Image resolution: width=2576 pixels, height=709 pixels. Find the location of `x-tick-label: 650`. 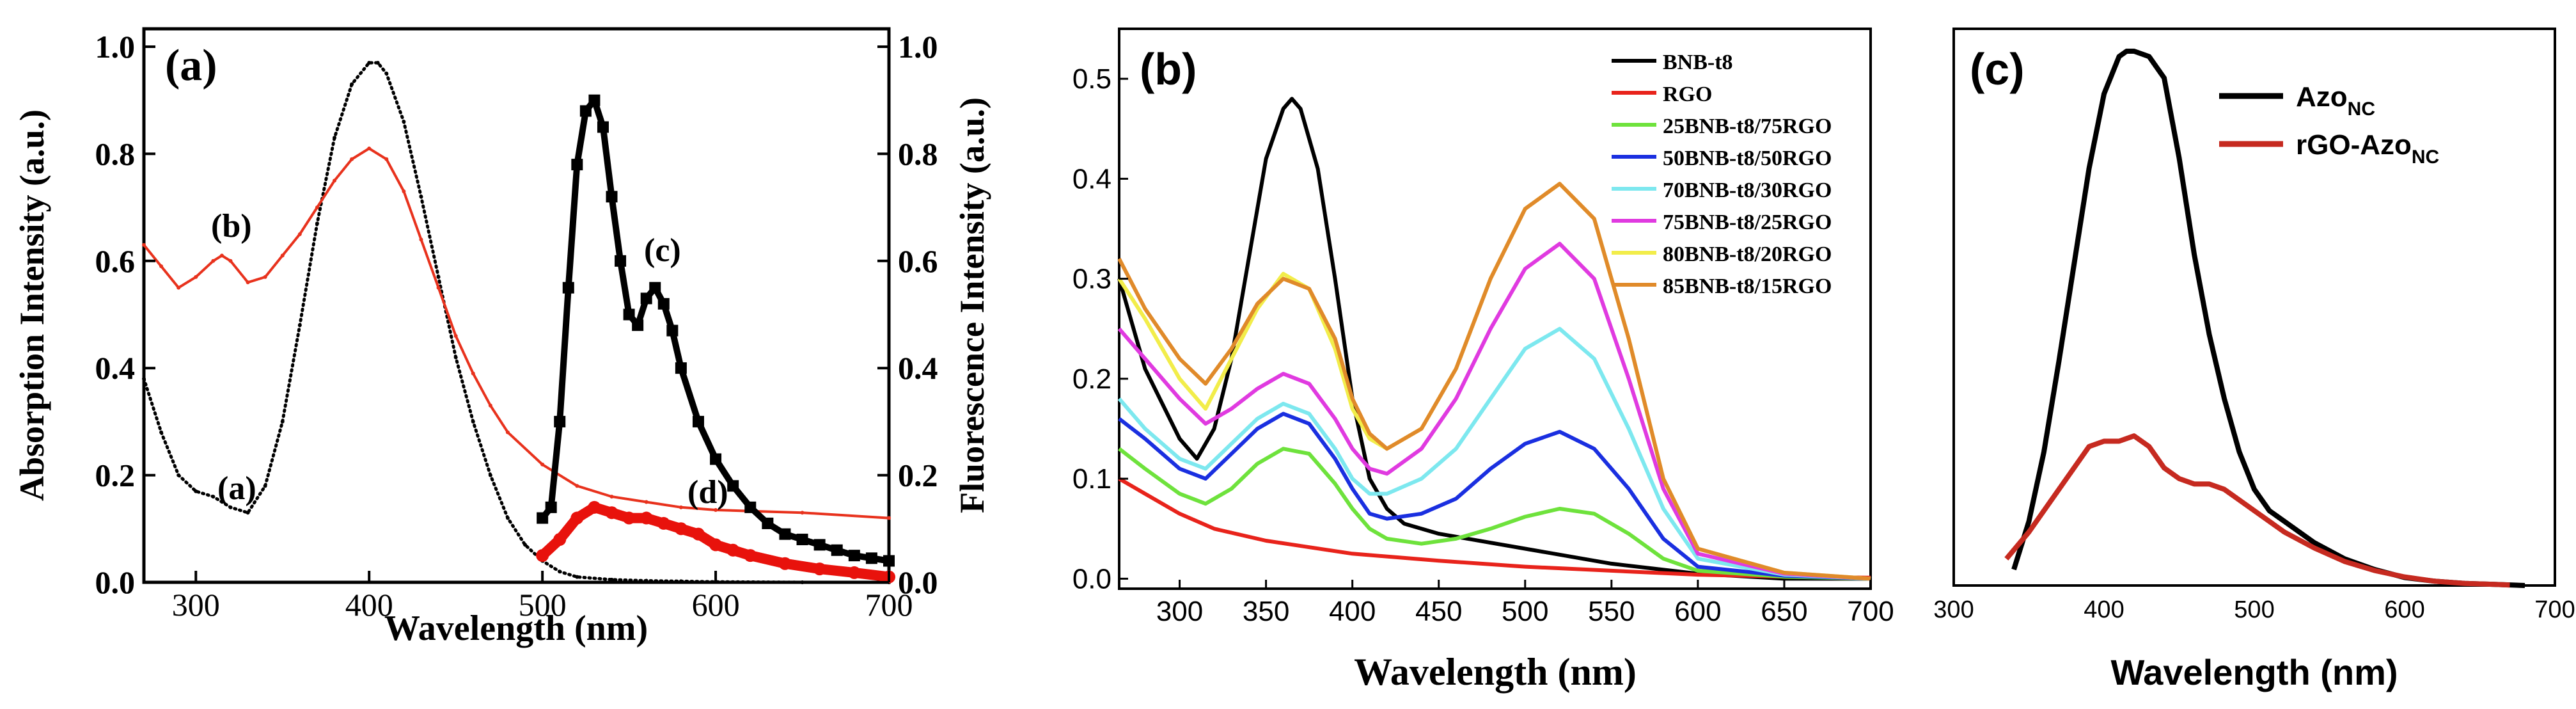

x-tick-label: 650 is located at coordinates (1784, 611).